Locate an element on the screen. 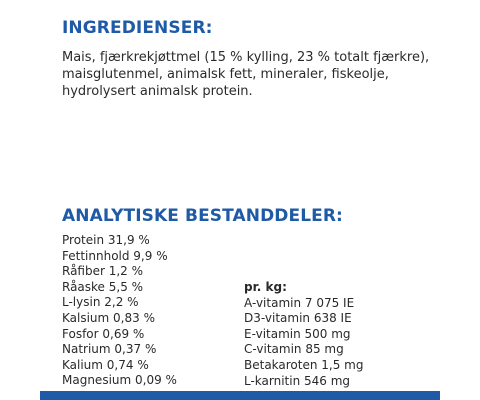 Image resolution: width=480 pixels, height=400 pixels. vitamin-e: E-vitamin 500 mg is located at coordinates (297, 333).